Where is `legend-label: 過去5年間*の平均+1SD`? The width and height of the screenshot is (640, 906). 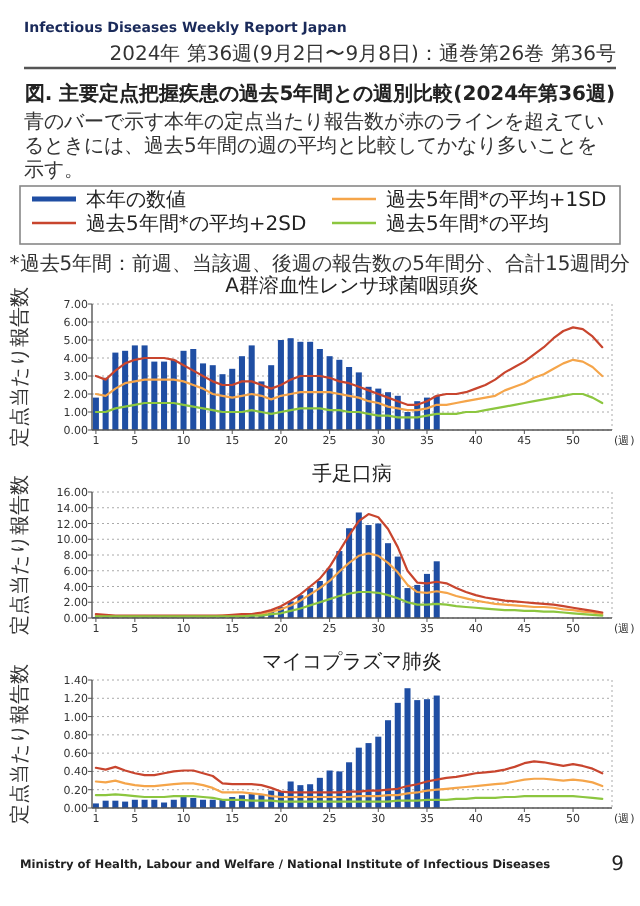
legend-label: 過去5年間*の平均+1SD is located at coordinates (496, 200).